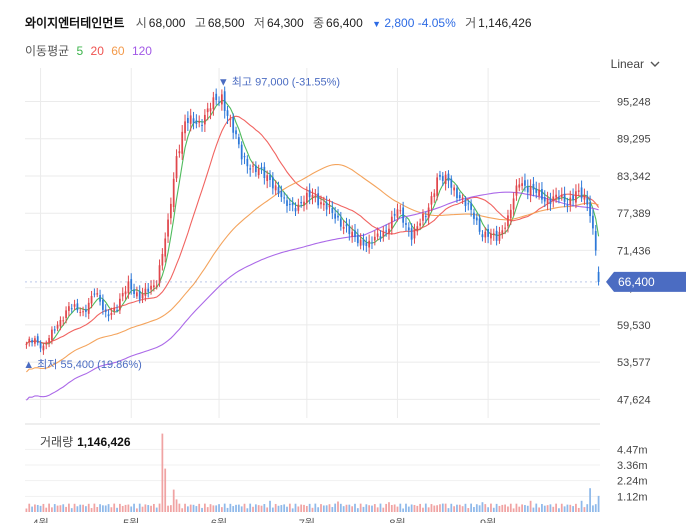  I want to click on volume-tick-label: 4.47m, so click(632, 450).